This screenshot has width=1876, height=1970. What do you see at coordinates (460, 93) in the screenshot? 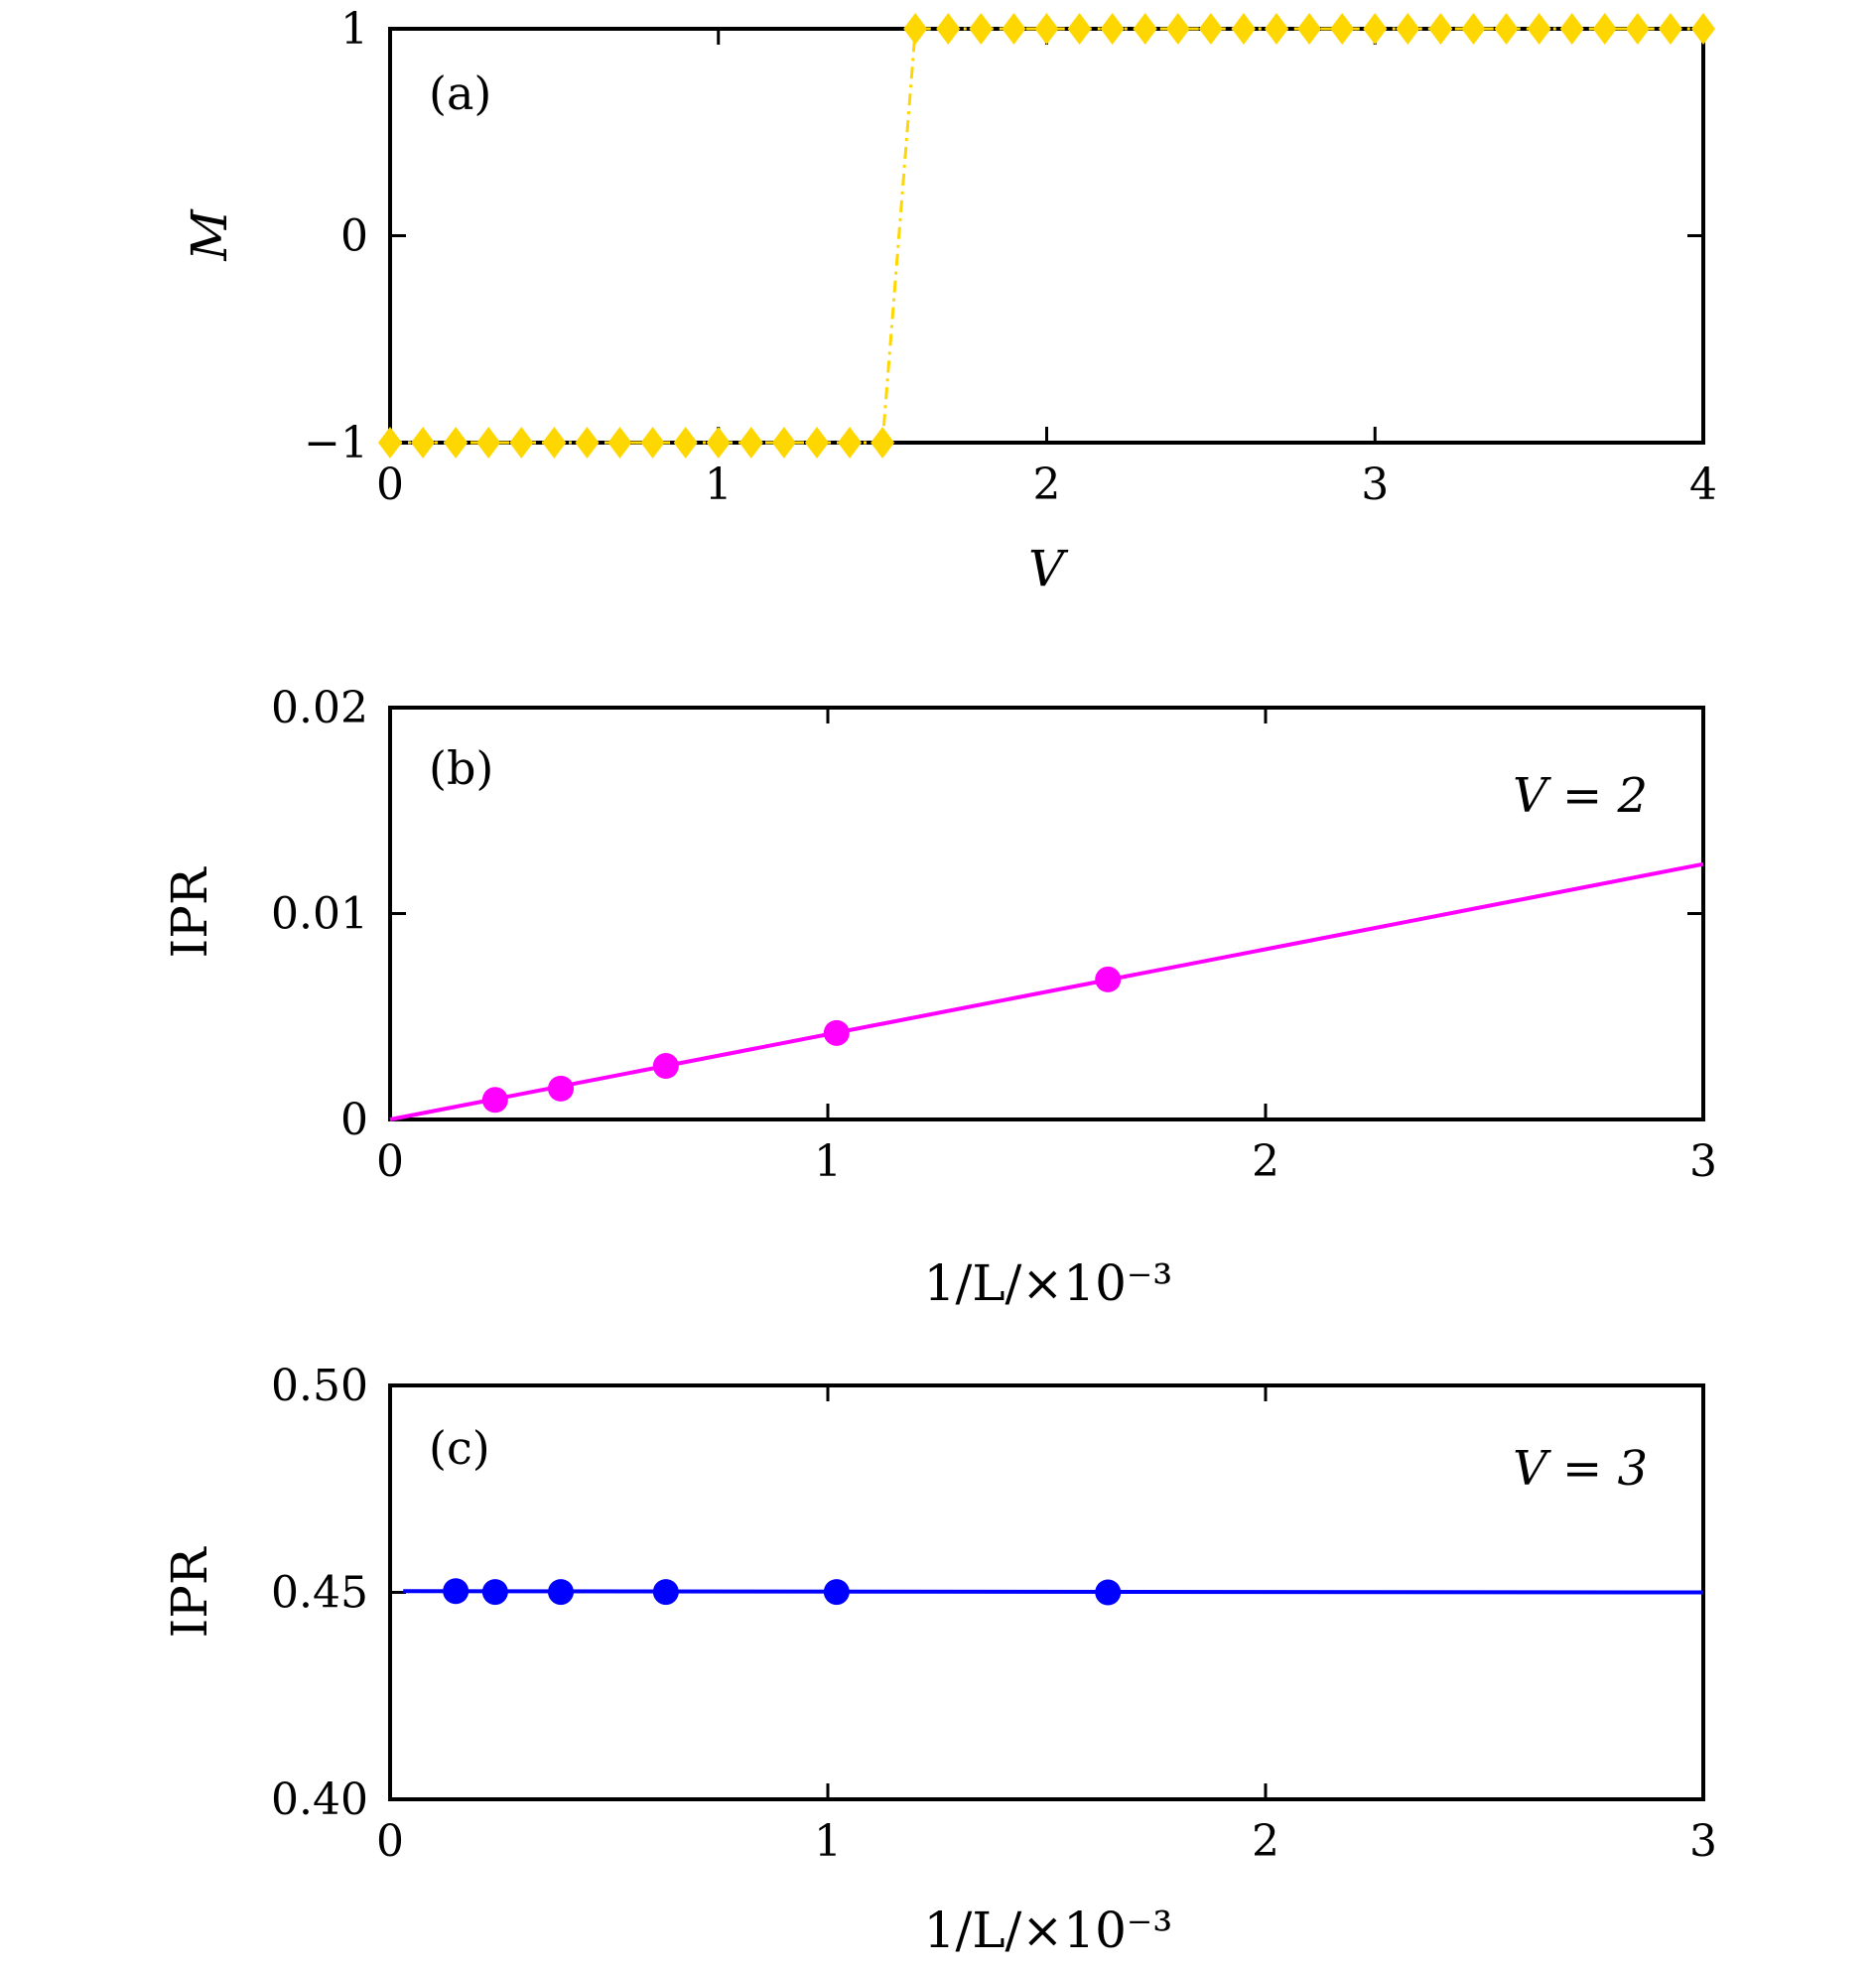
I see `panel-label: (a)` at bounding box center [460, 93].